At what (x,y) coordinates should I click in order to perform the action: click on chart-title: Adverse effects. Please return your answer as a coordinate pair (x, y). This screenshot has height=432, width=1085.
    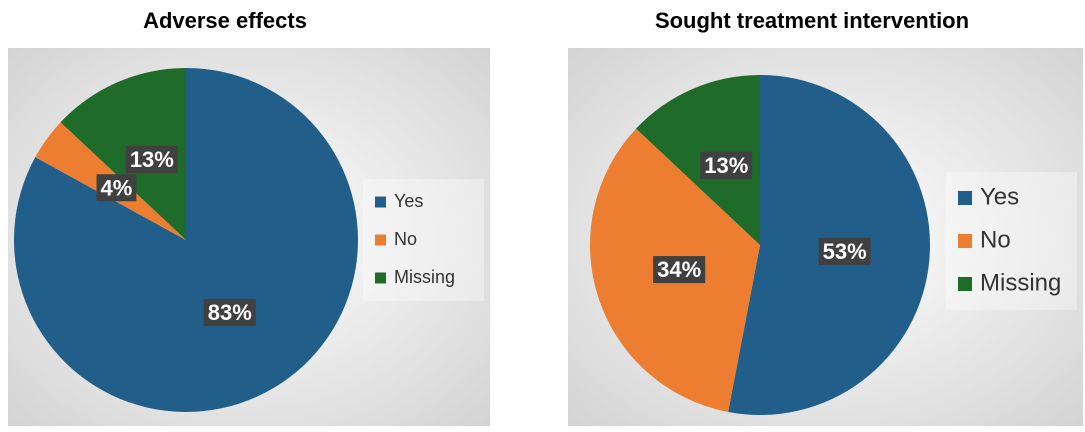
    Looking at the image, I should click on (225, 20).